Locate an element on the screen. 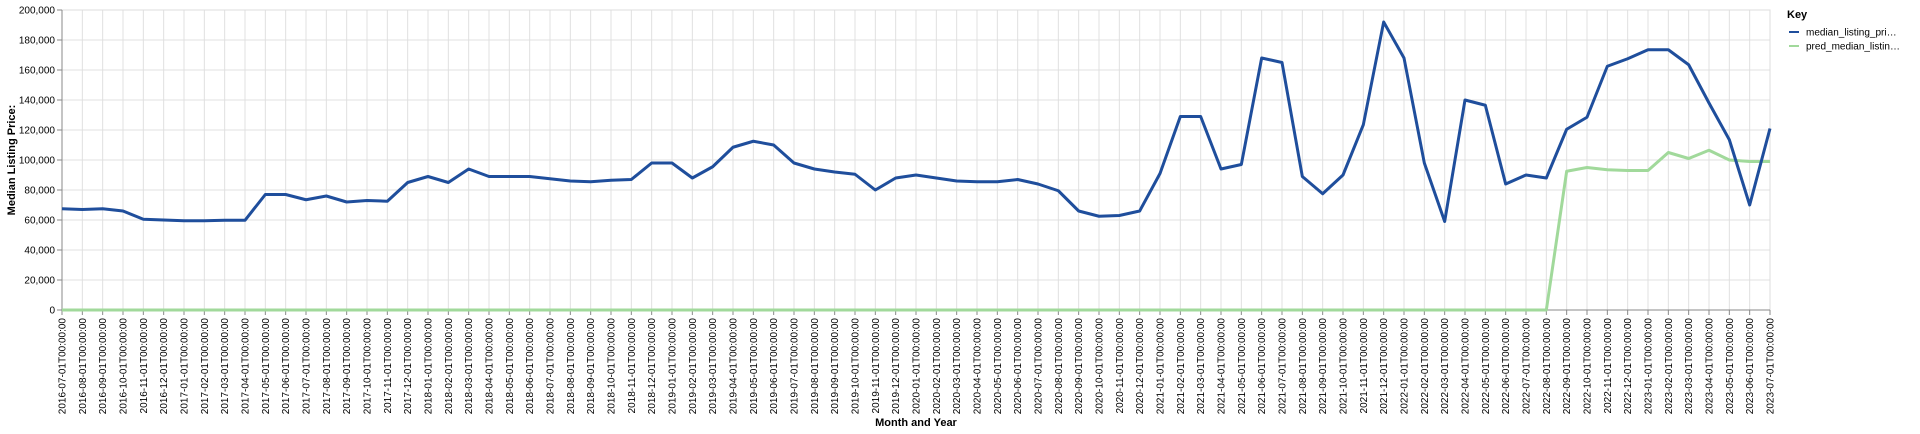  x-tick-label: 2020-05-01T00:00:00 is located at coordinates (998, 366).